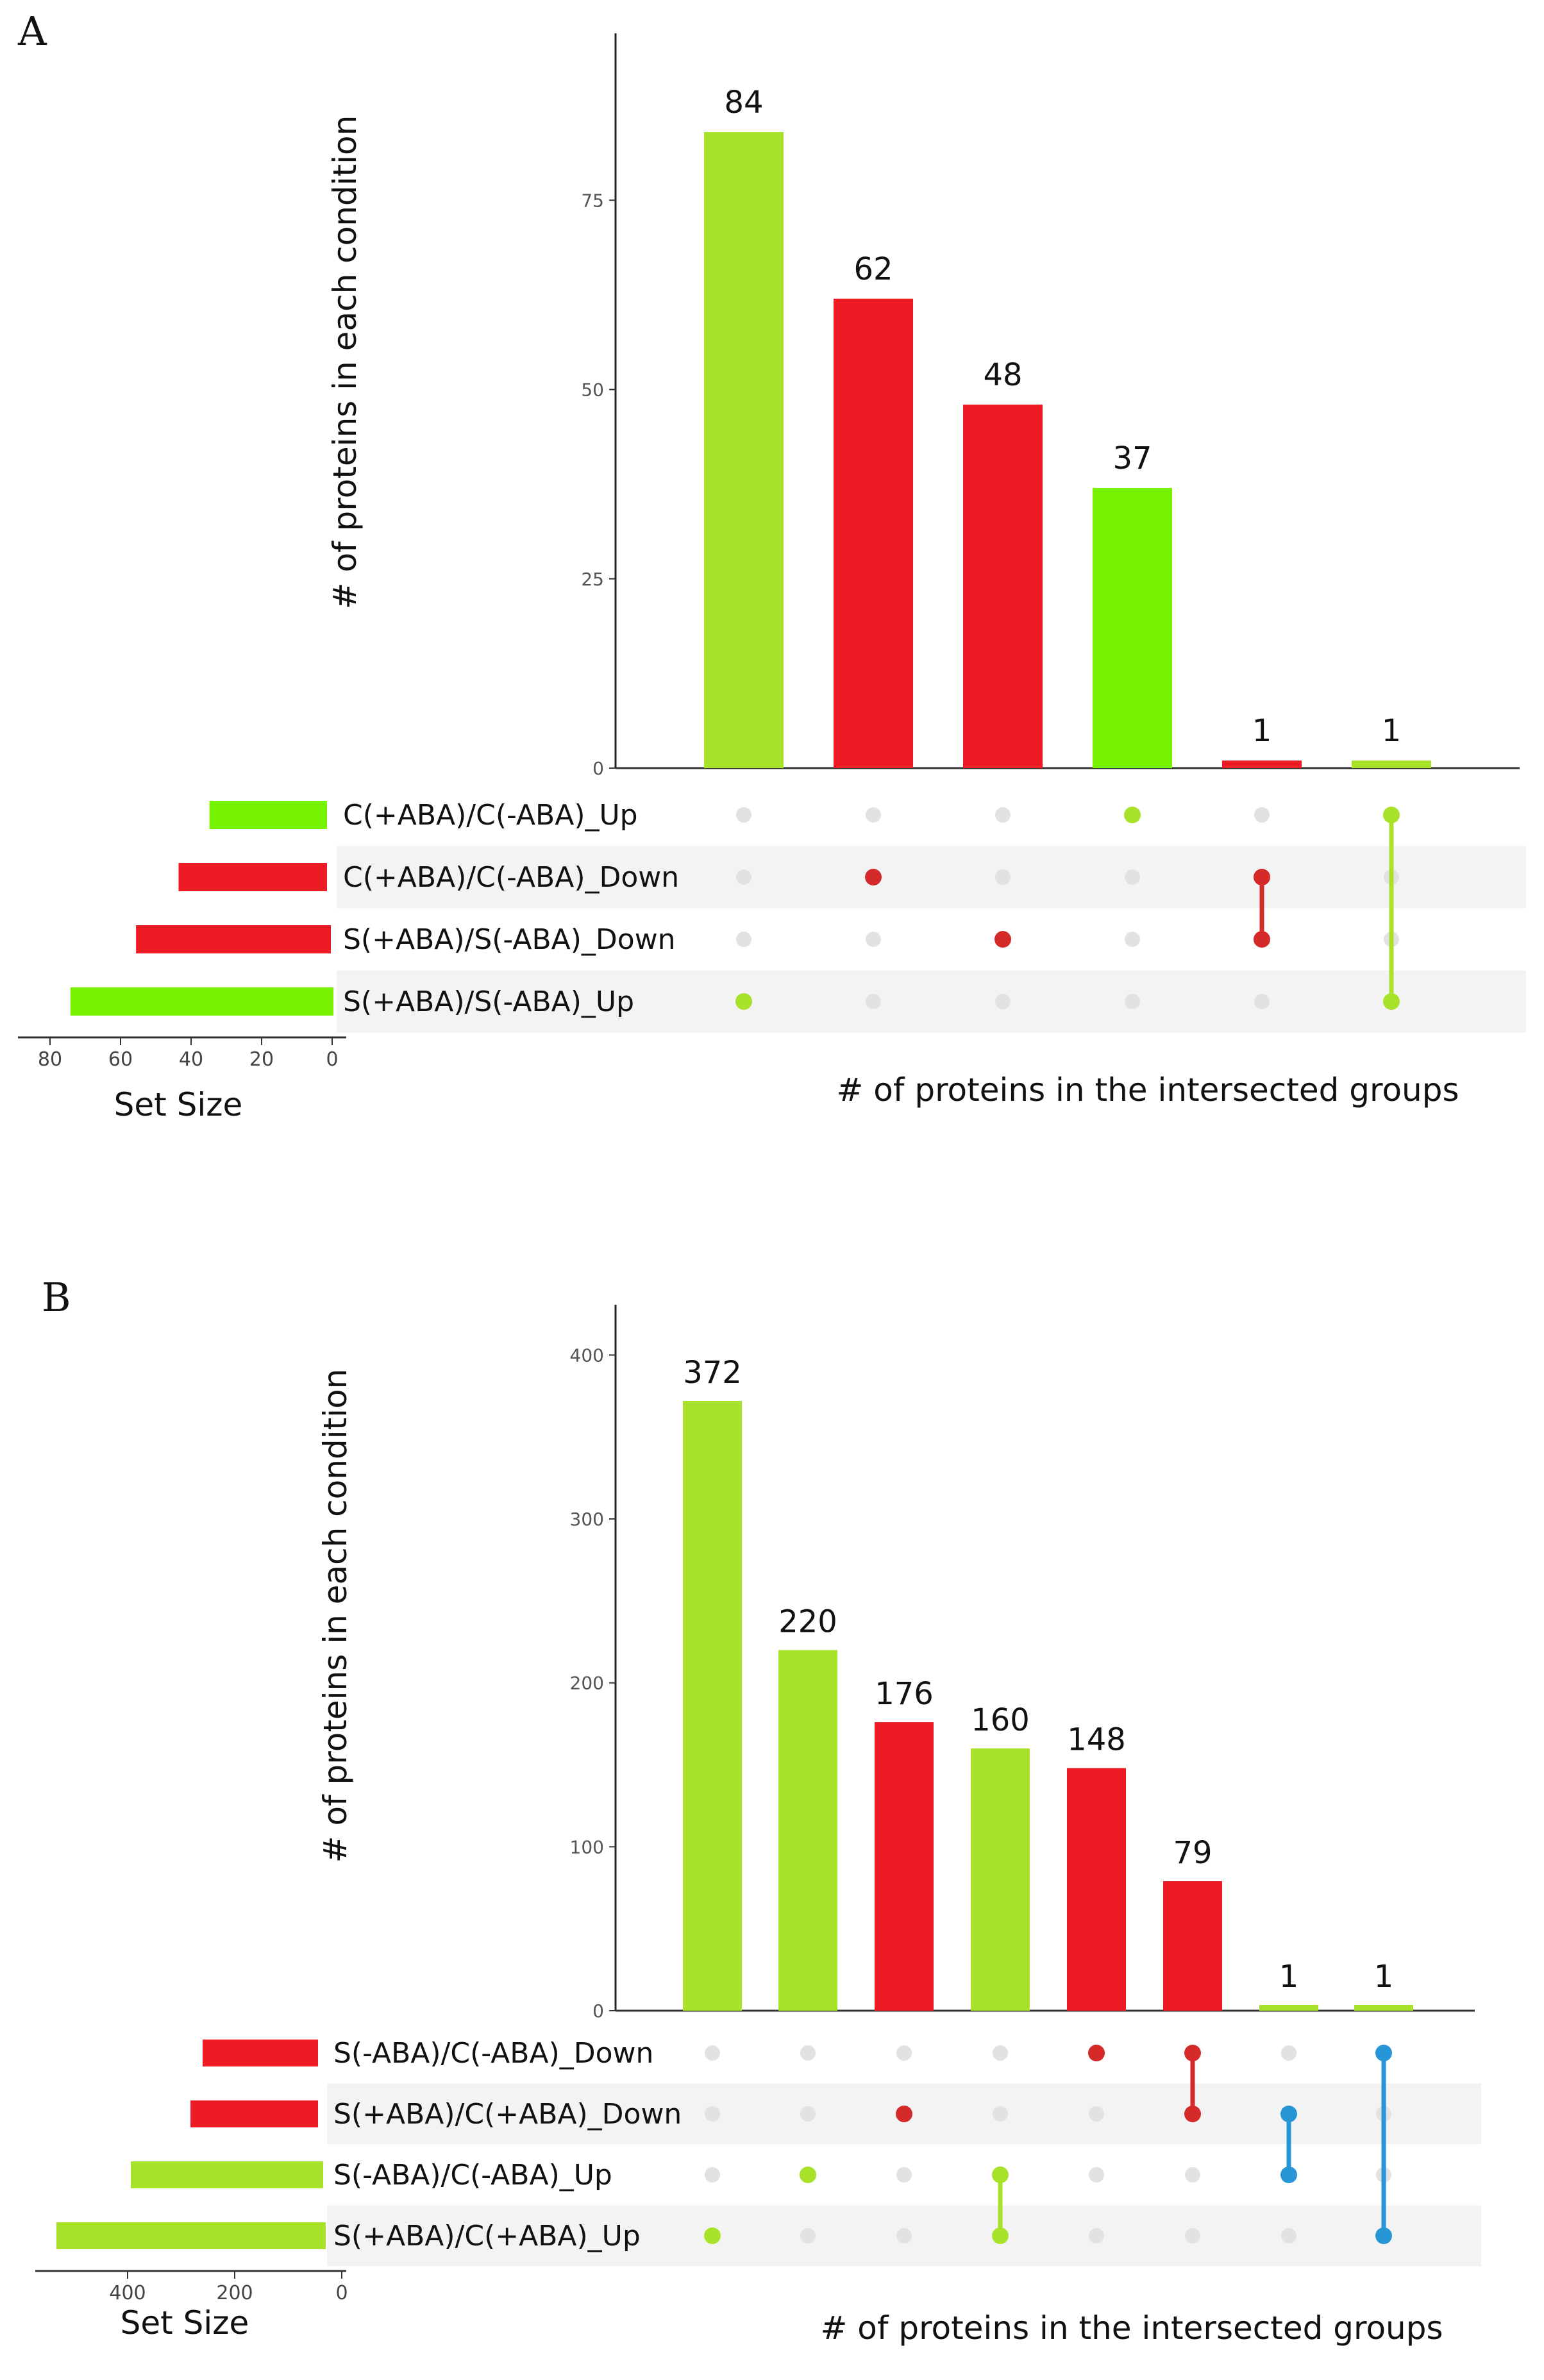 The image size is (1544, 2380). I want to click on panel-a-y-tick-label: 0, so click(598, 768).